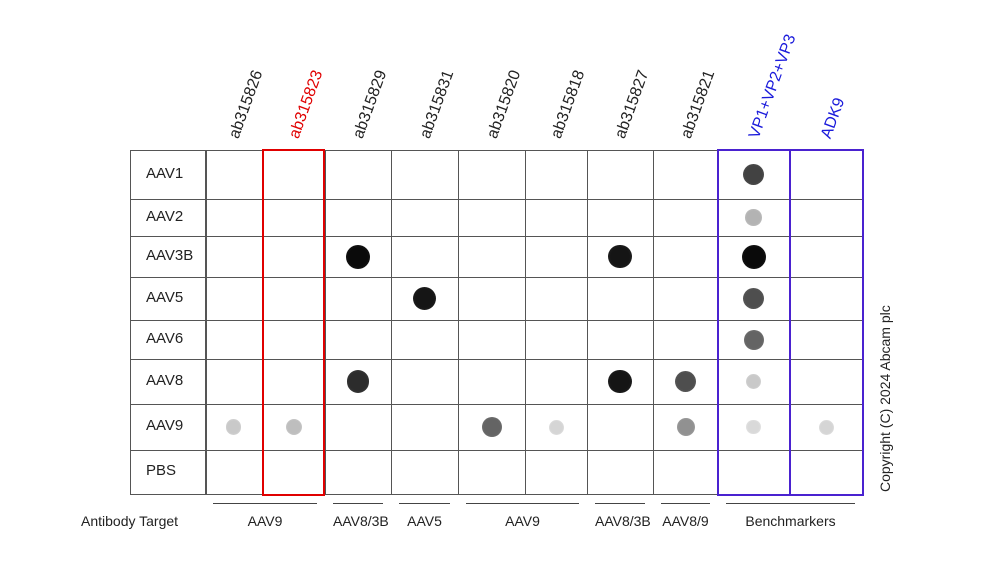  What do you see at coordinates (697, 104) in the screenshot?
I see `column-label: ab315821` at bounding box center [697, 104].